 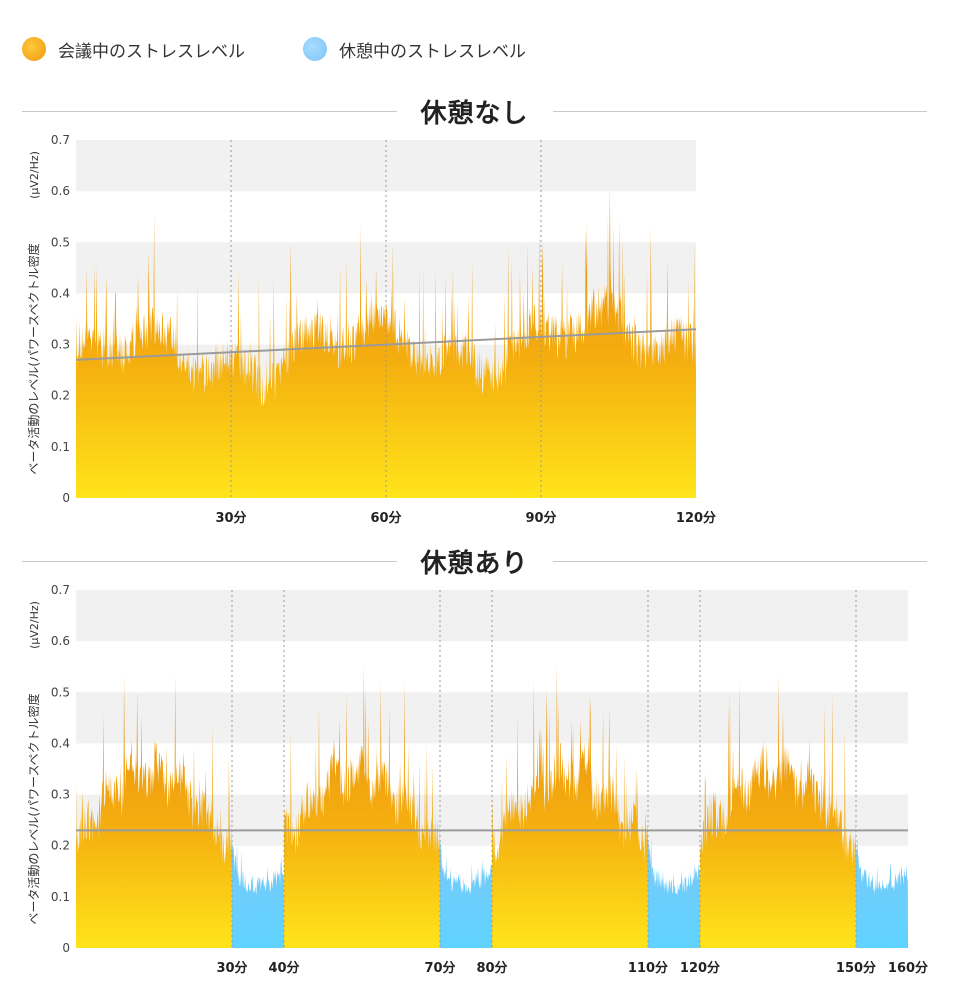 I want to click on legend-item-break: 休憩中のストレスレベル, so click(x=414, y=49).